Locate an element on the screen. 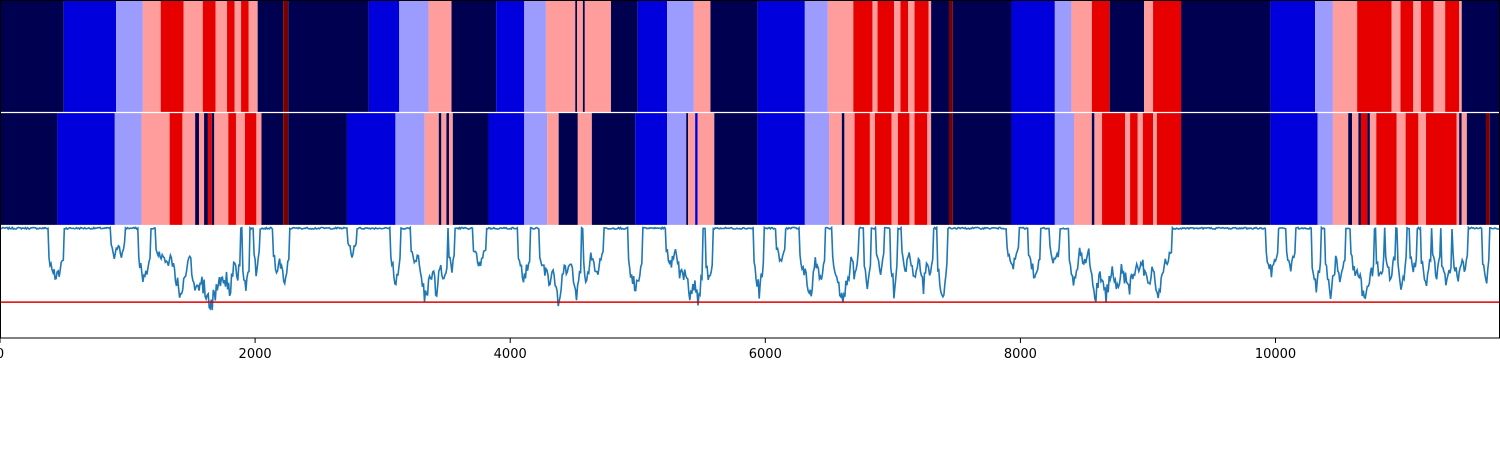  x-tick-label: 6000 is located at coordinates (765, 354).